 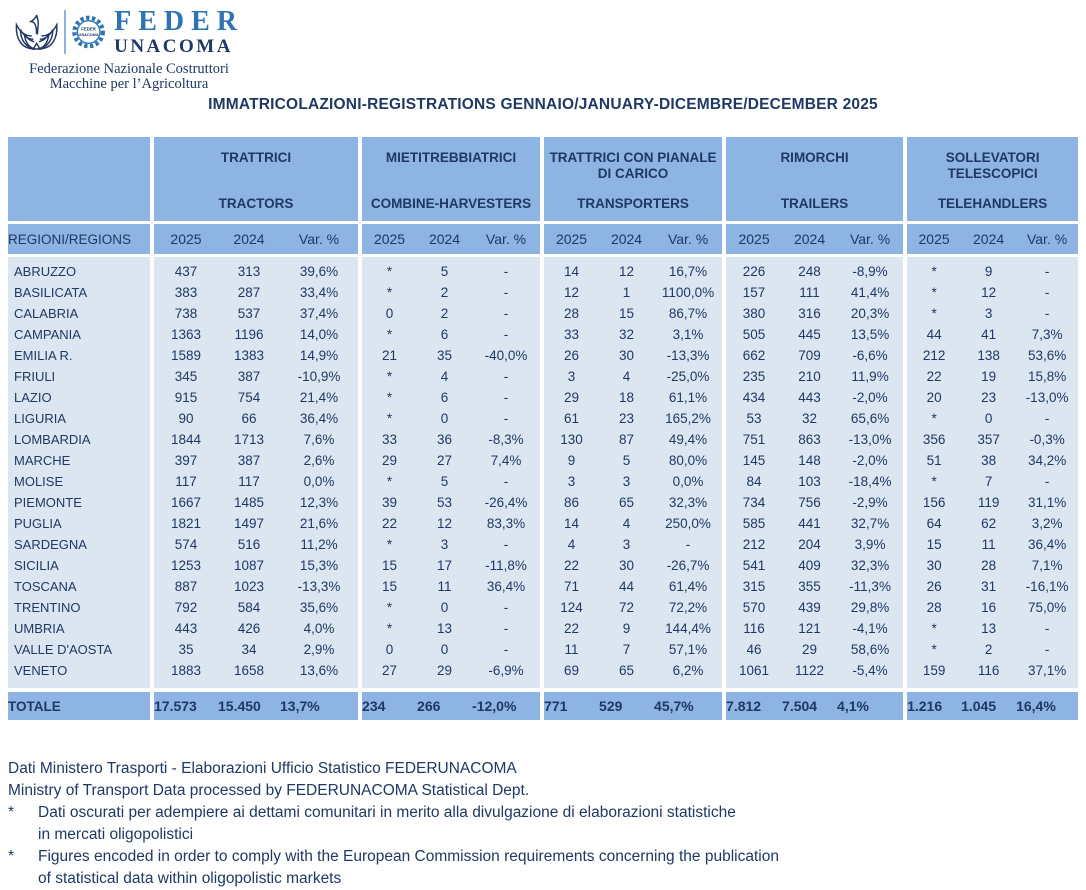 What do you see at coordinates (989, 502) in the screenshot?
I see `value-cell: 119` at bounding box center [989, 502].